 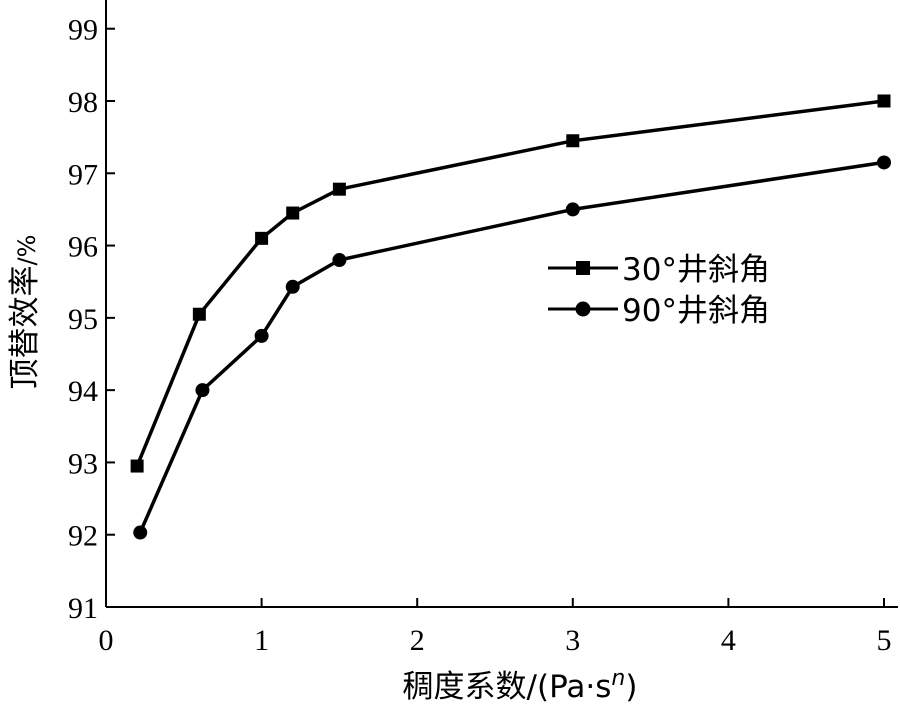 I want to click on legend-label-30: 30°井斜角, so click(x=696, y=270).